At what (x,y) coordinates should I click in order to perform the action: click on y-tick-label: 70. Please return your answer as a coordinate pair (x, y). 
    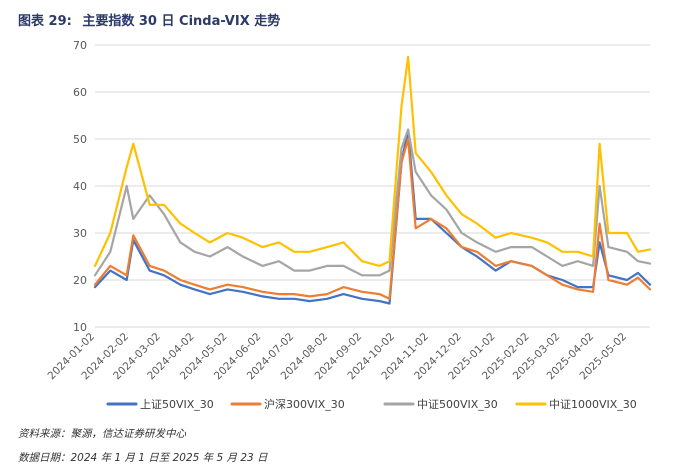
    Looking at the image, I should click on (80, 45).